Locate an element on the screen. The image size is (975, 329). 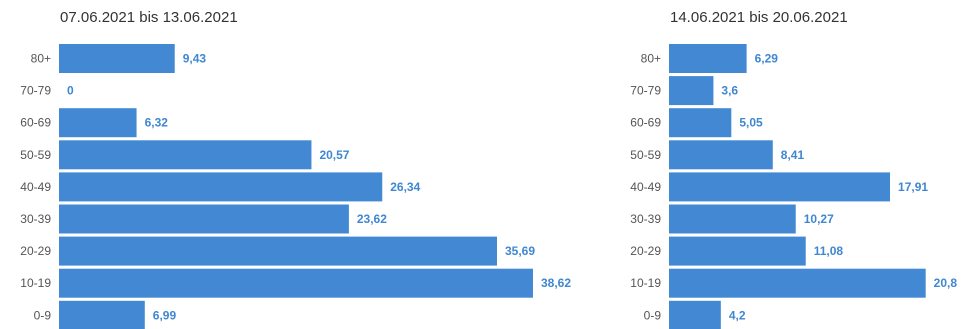
value-label: 10,27 is located at coordinates (819, 219).